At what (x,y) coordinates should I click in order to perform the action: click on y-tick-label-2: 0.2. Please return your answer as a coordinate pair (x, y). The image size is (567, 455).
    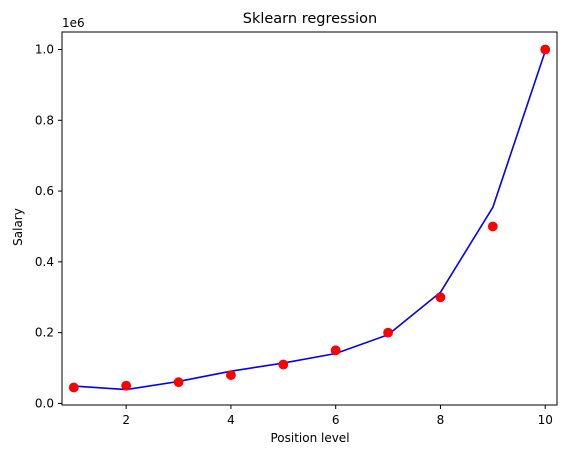
    Looking at the image, I should click on (44, 333).